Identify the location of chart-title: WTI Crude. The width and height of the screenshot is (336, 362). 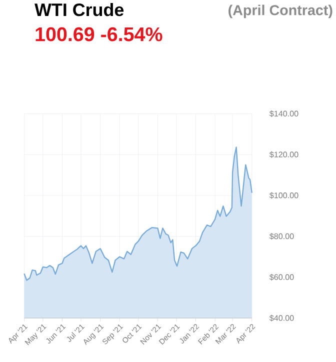
(79, 9).